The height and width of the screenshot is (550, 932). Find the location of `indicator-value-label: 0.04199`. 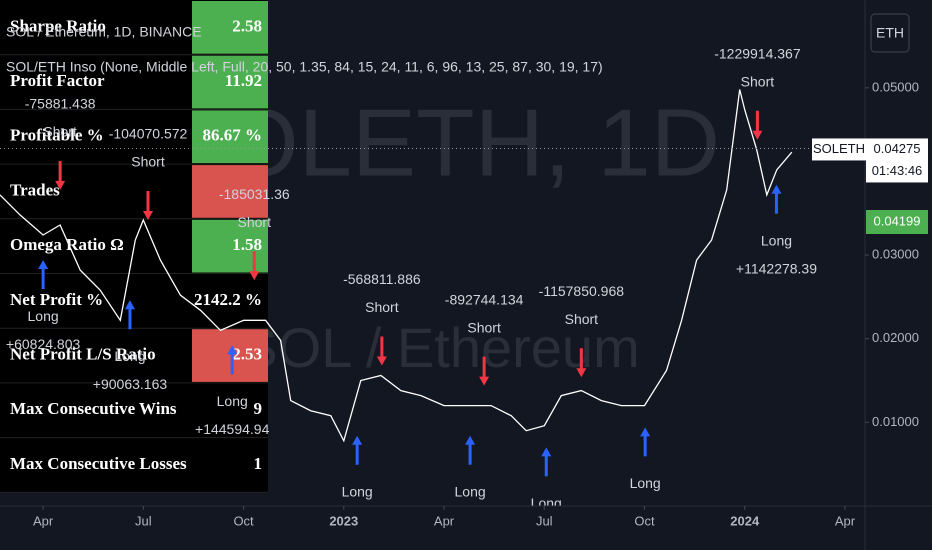

indicator-value-label: 0.04199 is located at coordinates (897, 220).